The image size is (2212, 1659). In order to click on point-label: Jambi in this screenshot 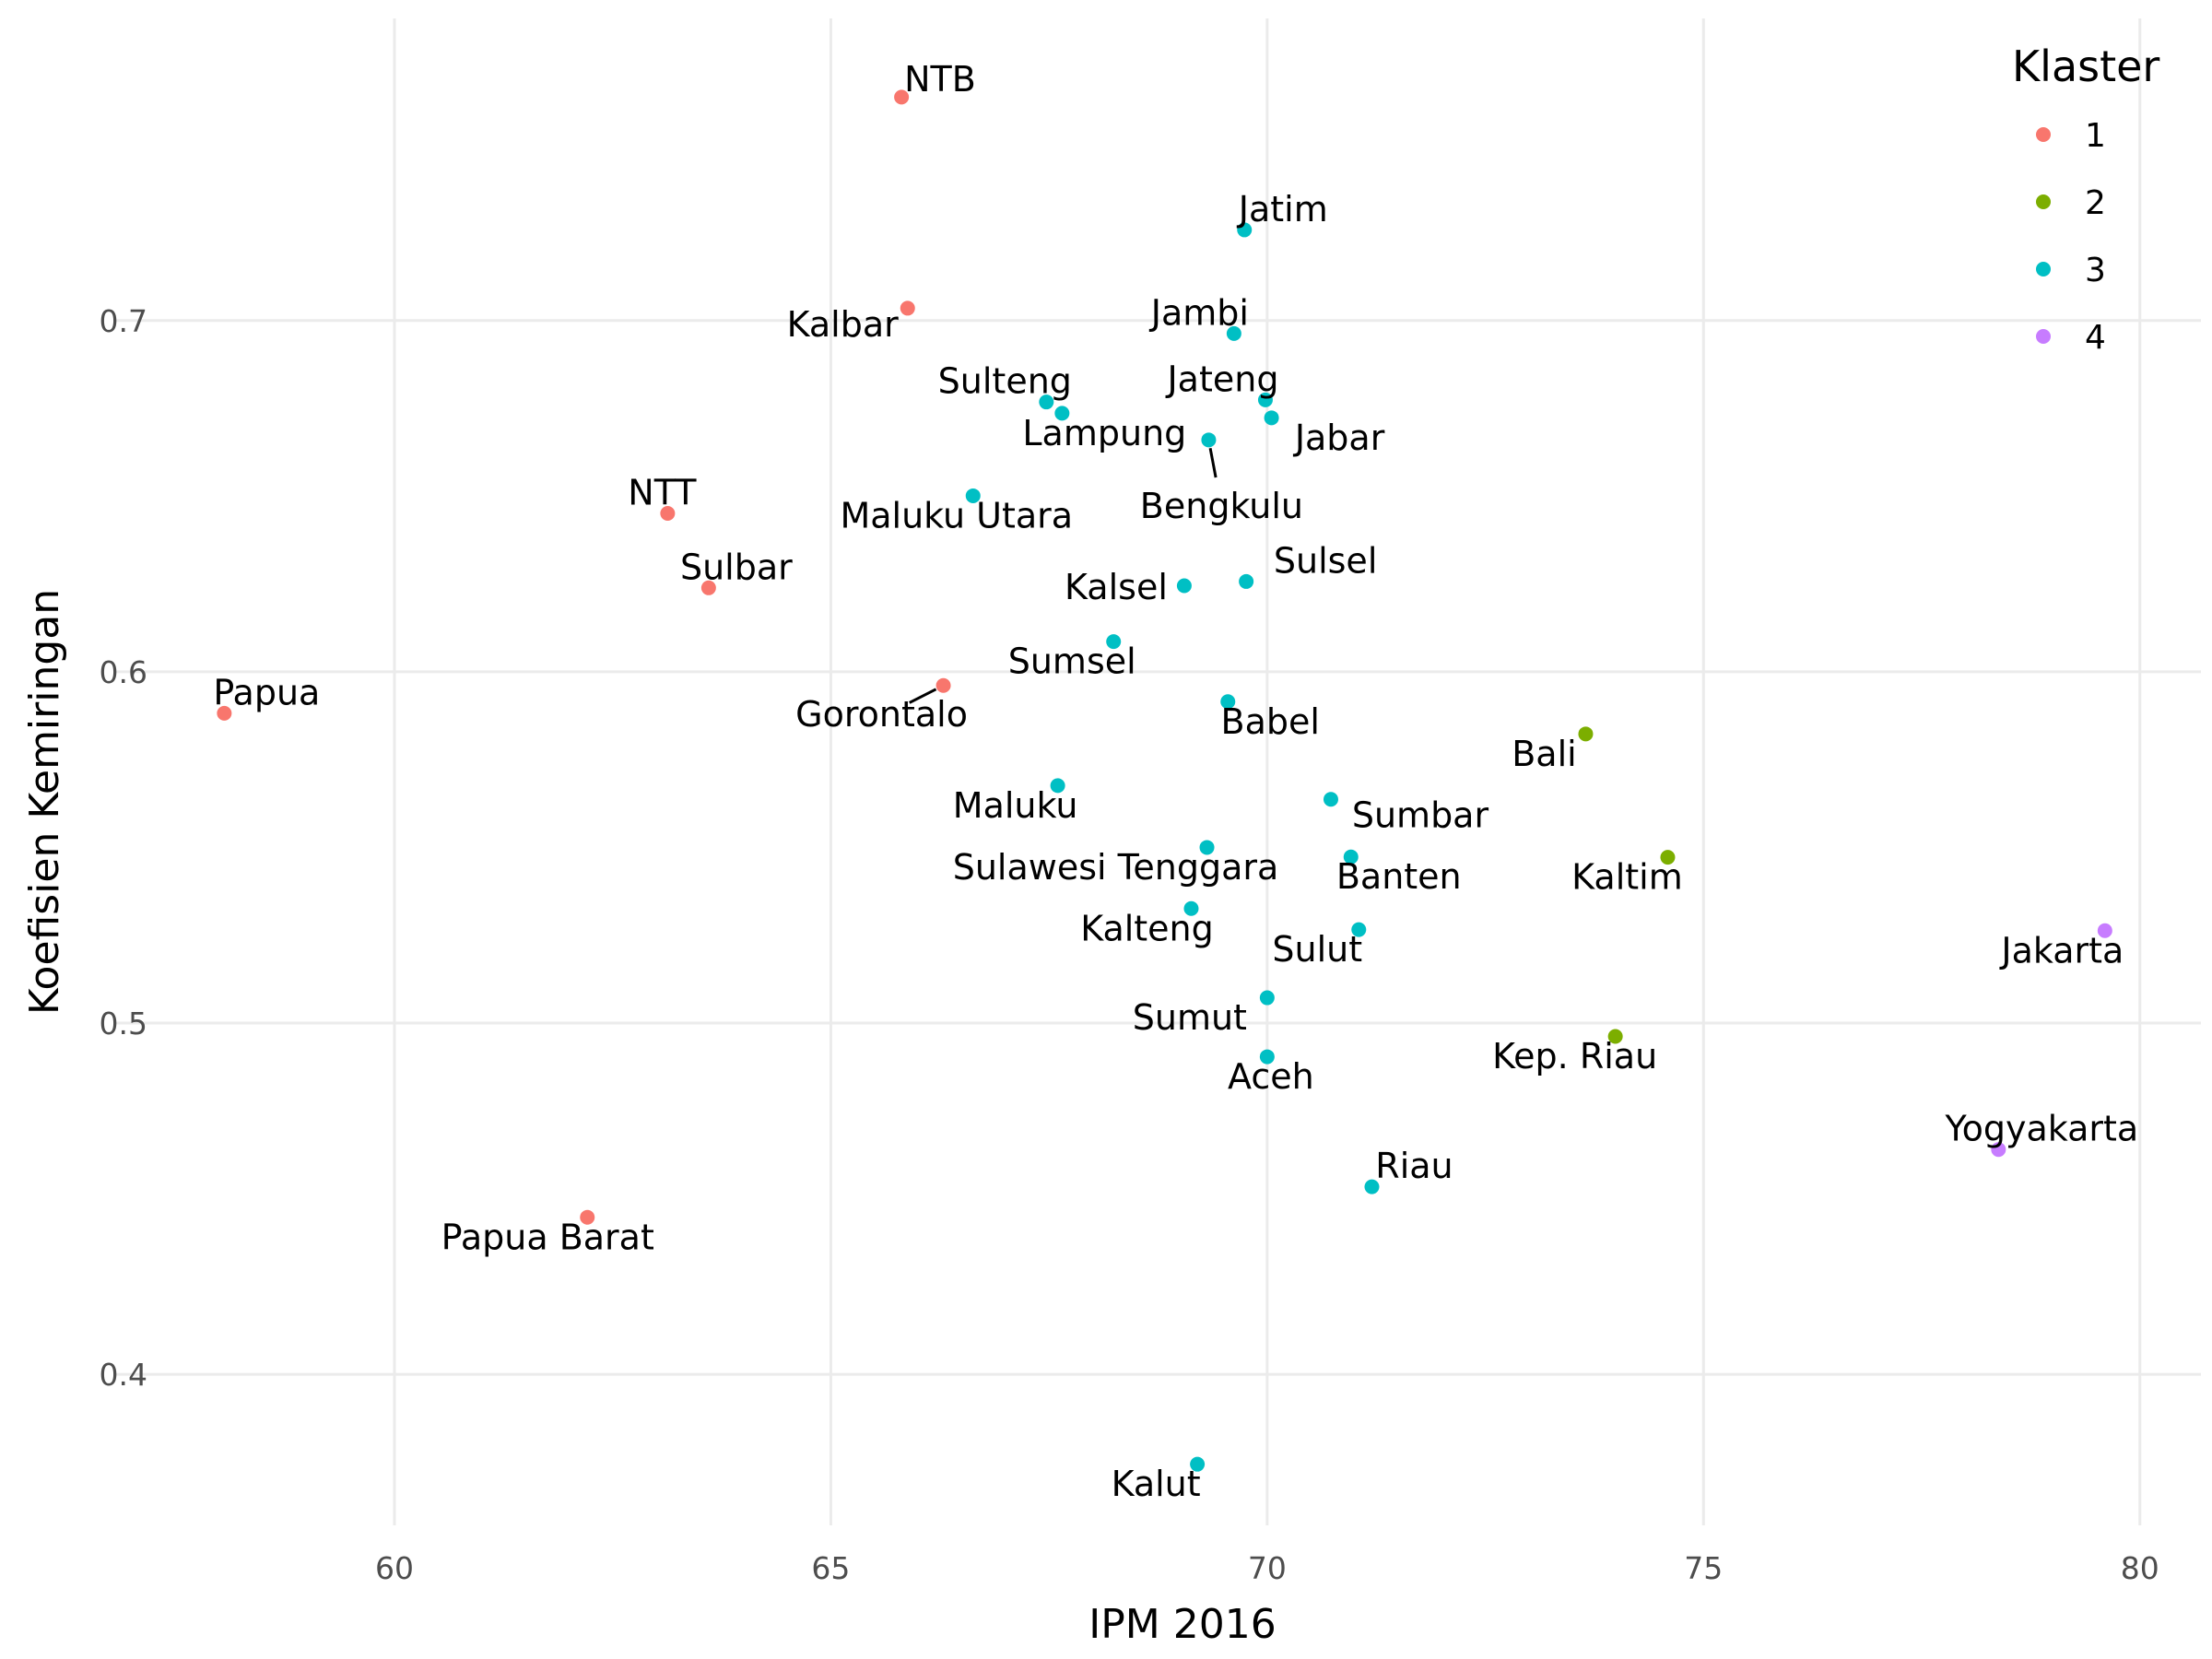, I will do `click(1199, 312)`.